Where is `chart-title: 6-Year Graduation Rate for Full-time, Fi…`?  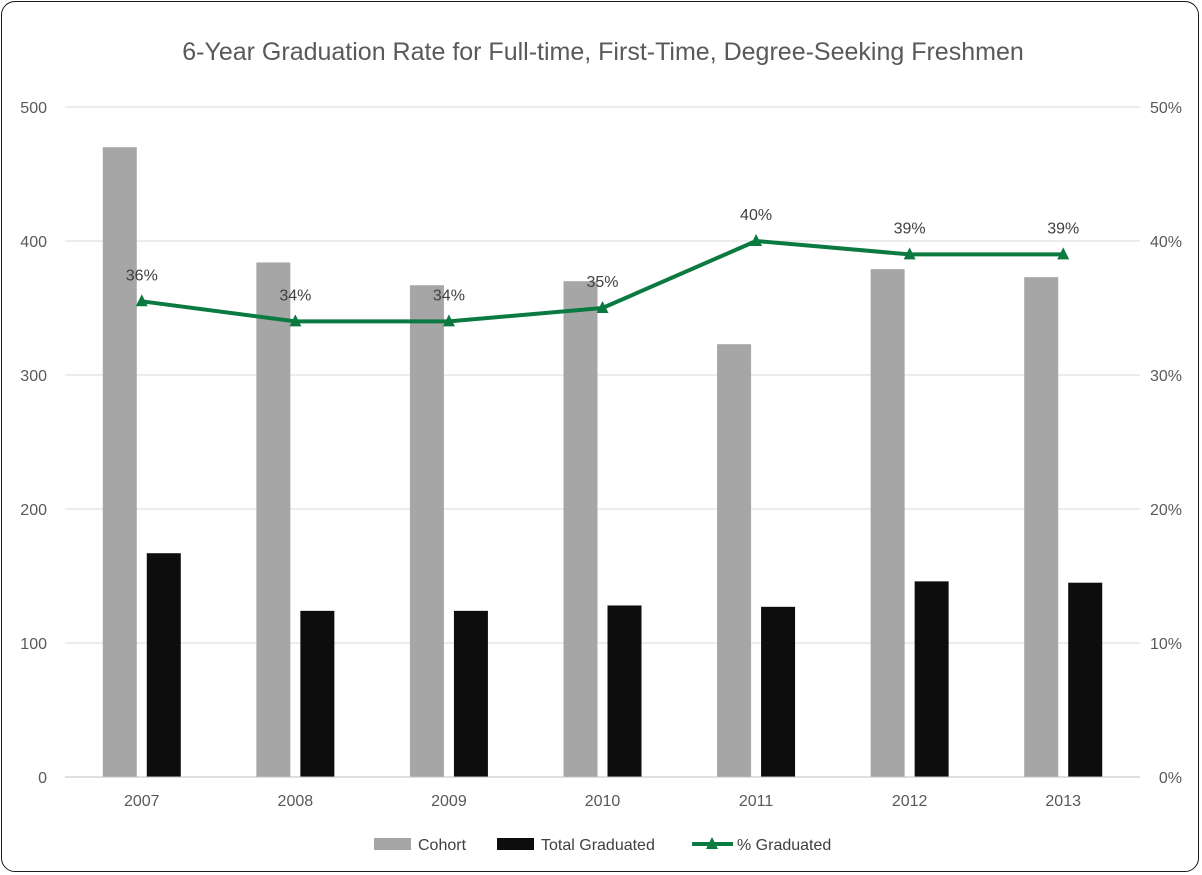 chart-title: 6-Year Graduation Rate for Full-time, Fi… is located at coordinates (603, 52).